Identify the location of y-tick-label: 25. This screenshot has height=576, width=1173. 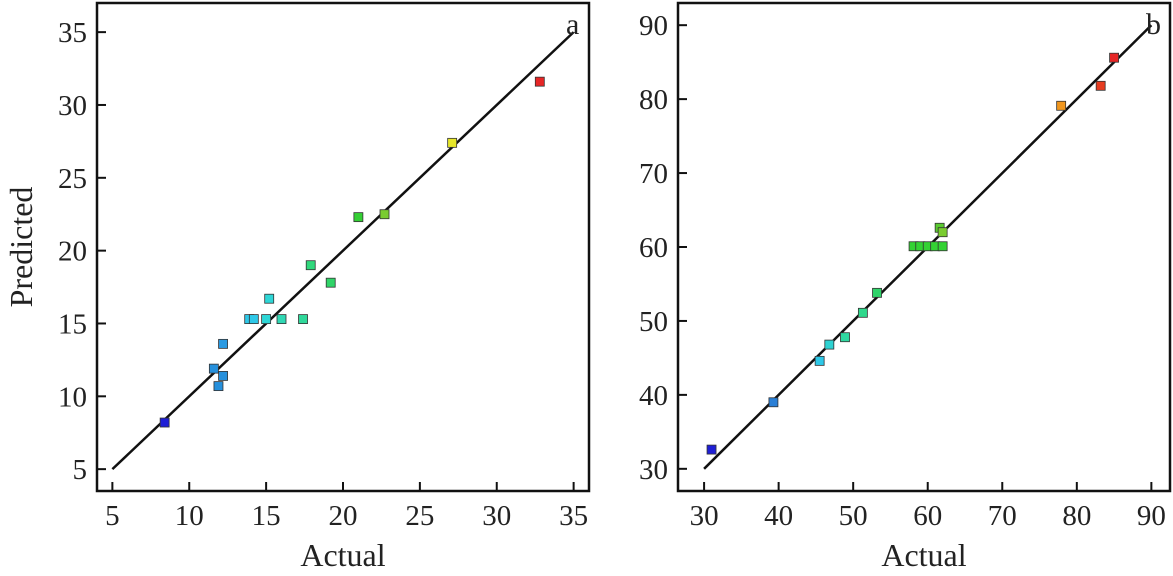
(72, 179).